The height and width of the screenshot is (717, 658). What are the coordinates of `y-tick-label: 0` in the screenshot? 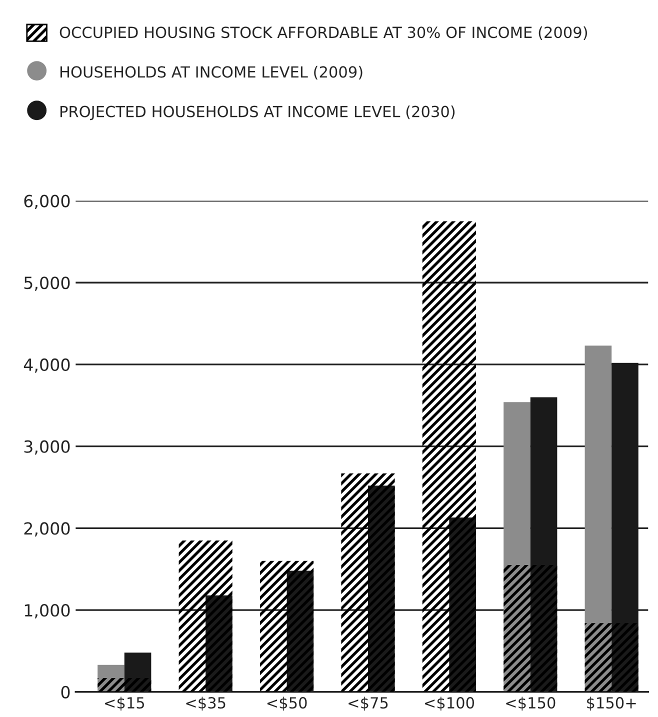 It's located at (65, 692).